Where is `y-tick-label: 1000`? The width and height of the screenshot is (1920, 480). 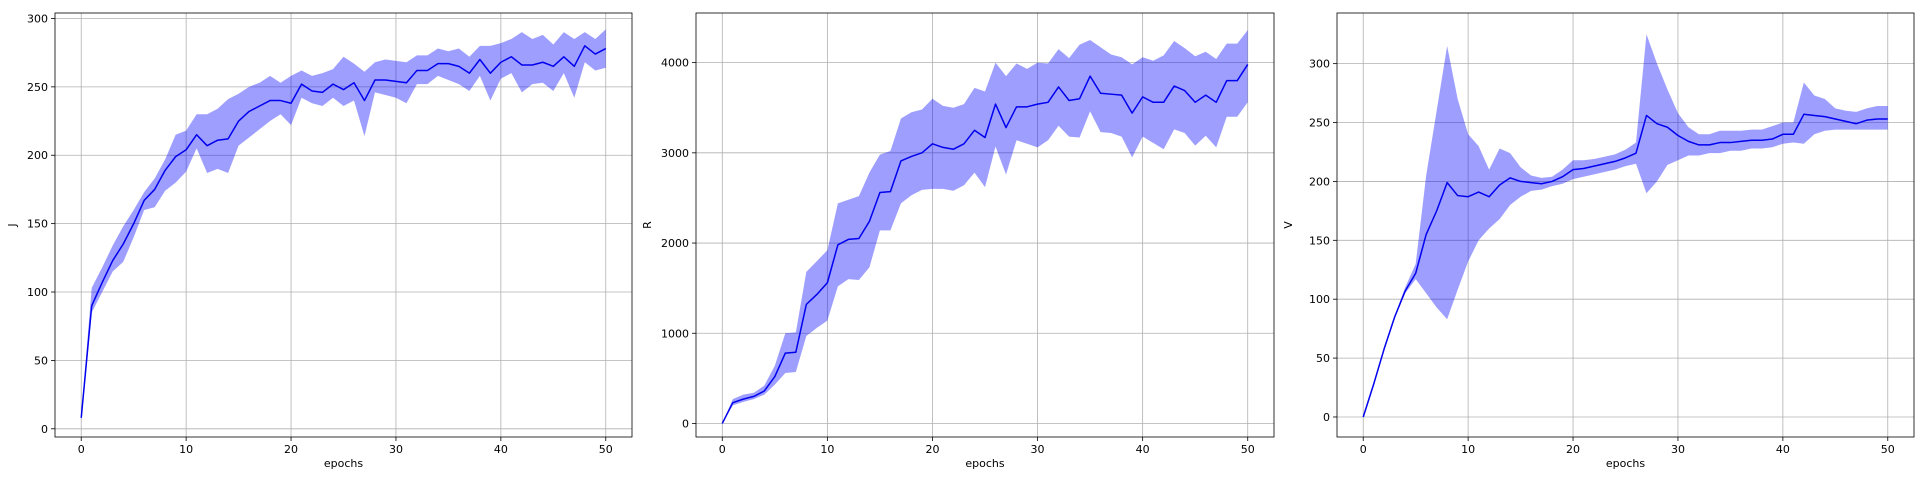
y-tick-label: 1000 is located at coordinates (675, 333).